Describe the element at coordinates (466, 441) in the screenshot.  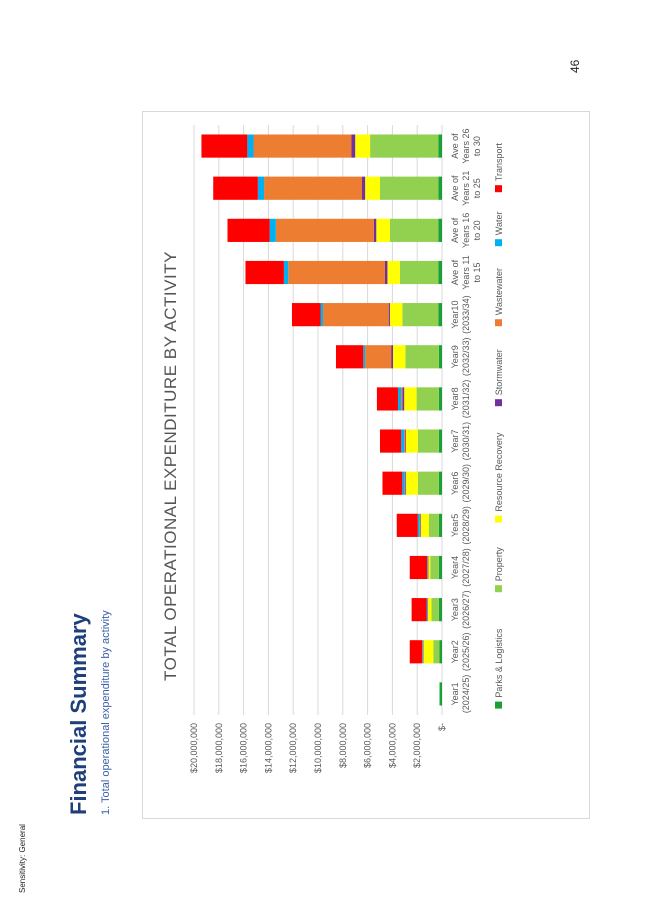
I see `x-tick-label: (2030/31)` at that location.